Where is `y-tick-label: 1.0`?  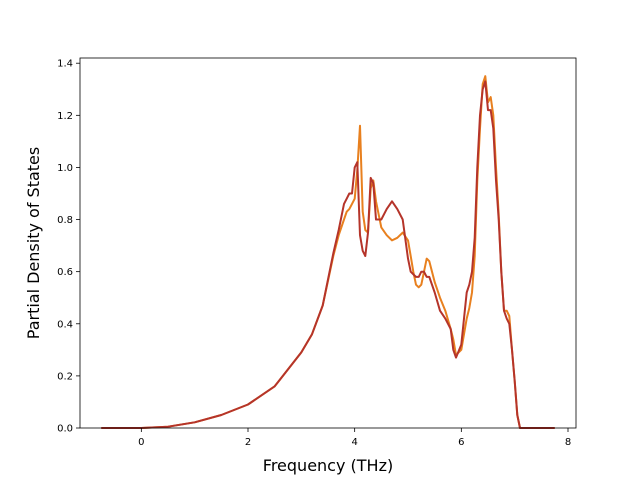 y-tick-label: 1.0 is located at coordinates (65, 168).